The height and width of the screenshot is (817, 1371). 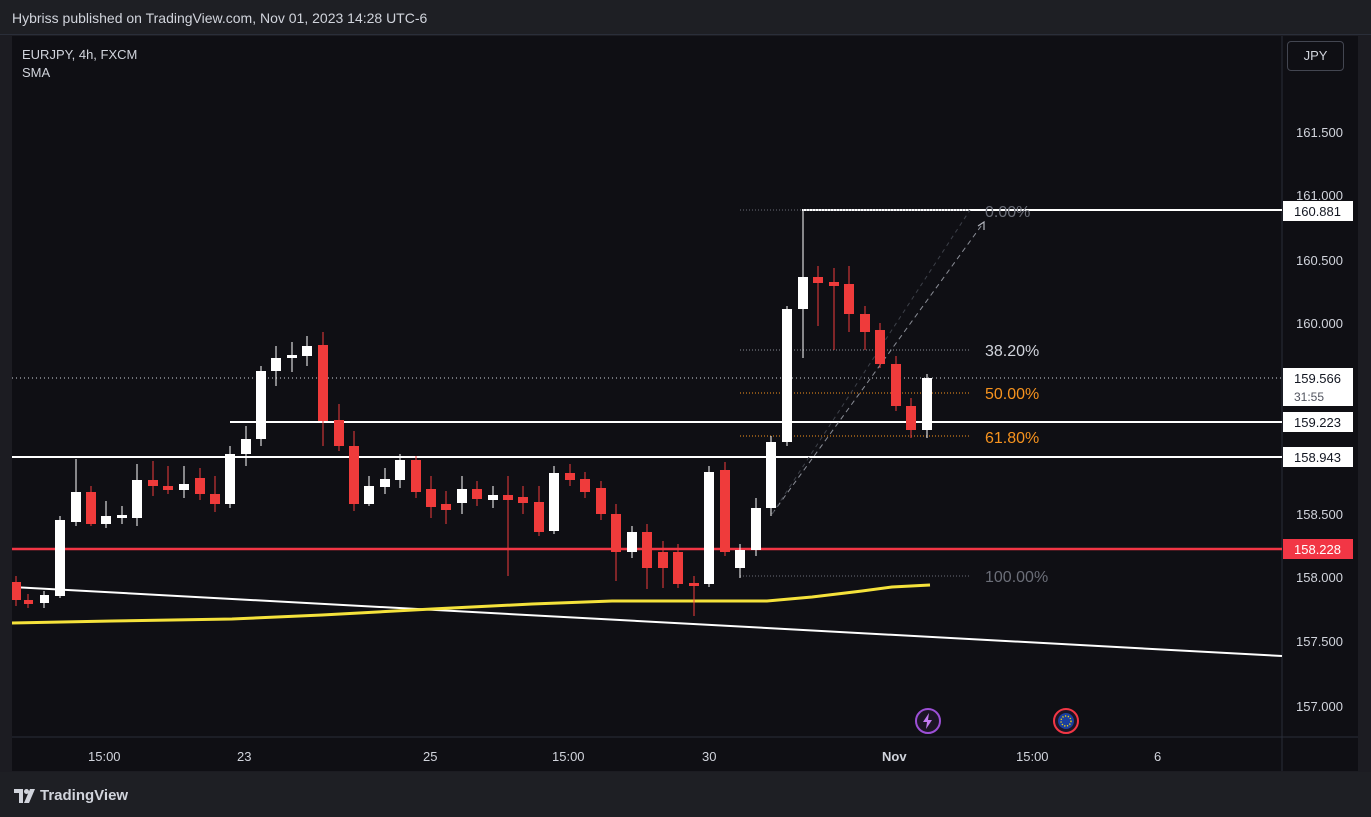 I want to click on high-price-label: 160.881, so click(x=1317, y=211).